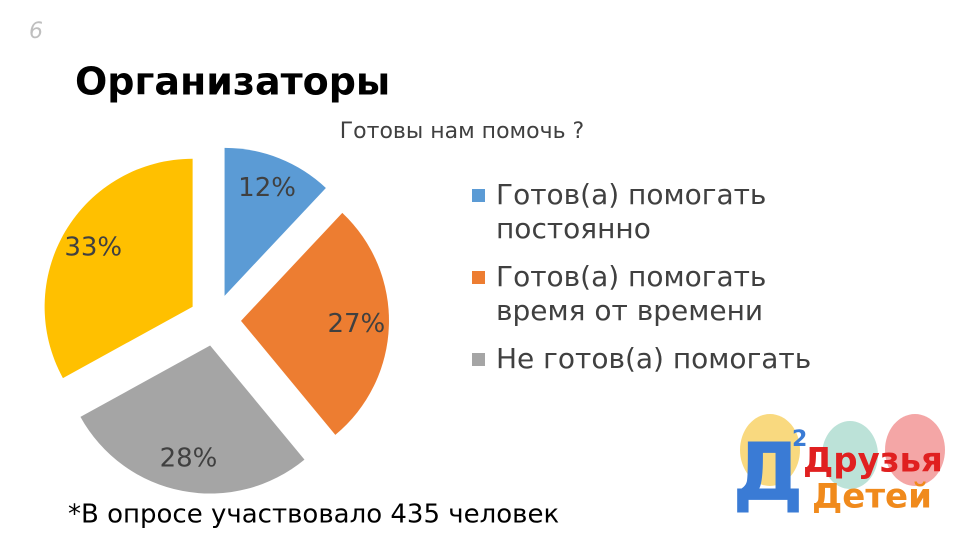  What do you see at coordinates (799, 439) in the screenshot?
I see `logo-superscript: 2` at bounding box center [799, 439].